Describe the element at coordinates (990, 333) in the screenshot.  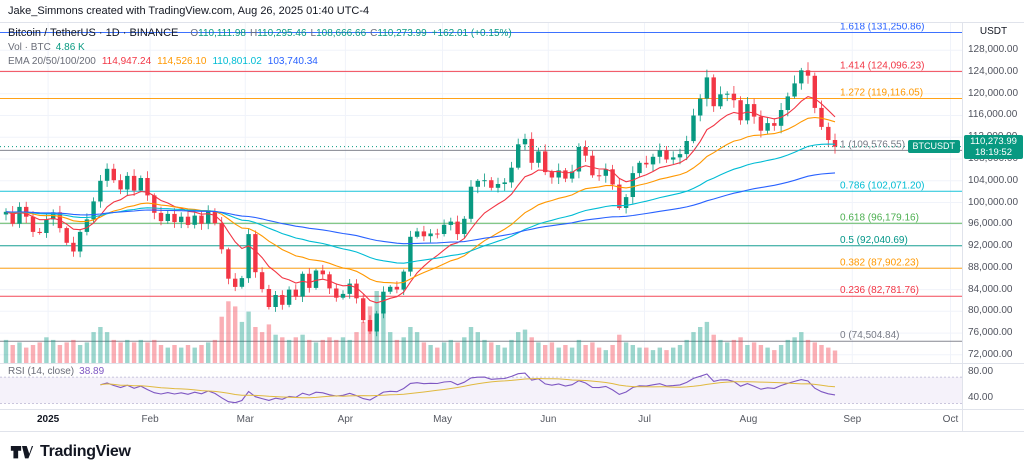
I see `price-axis-tick: 76,000.00` at that location.